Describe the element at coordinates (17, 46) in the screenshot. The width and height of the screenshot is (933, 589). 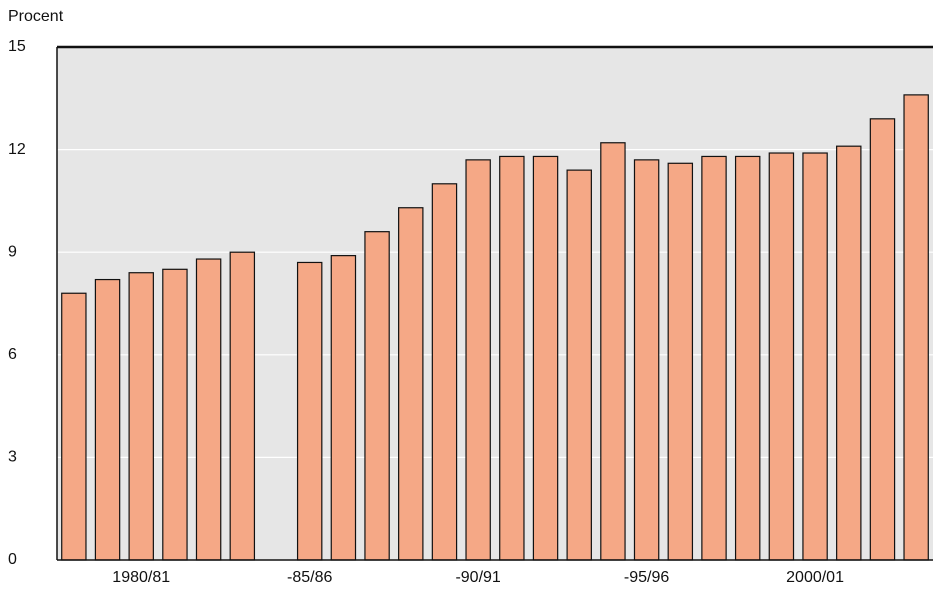
I see `y-tick-label: 15` at that location.